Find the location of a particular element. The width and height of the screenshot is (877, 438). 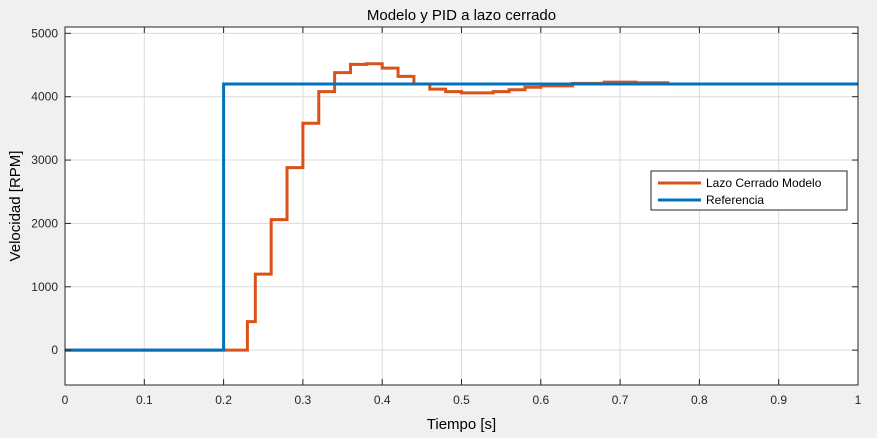

x-tick-label: 0.2 is located at coordinates (223, 400).